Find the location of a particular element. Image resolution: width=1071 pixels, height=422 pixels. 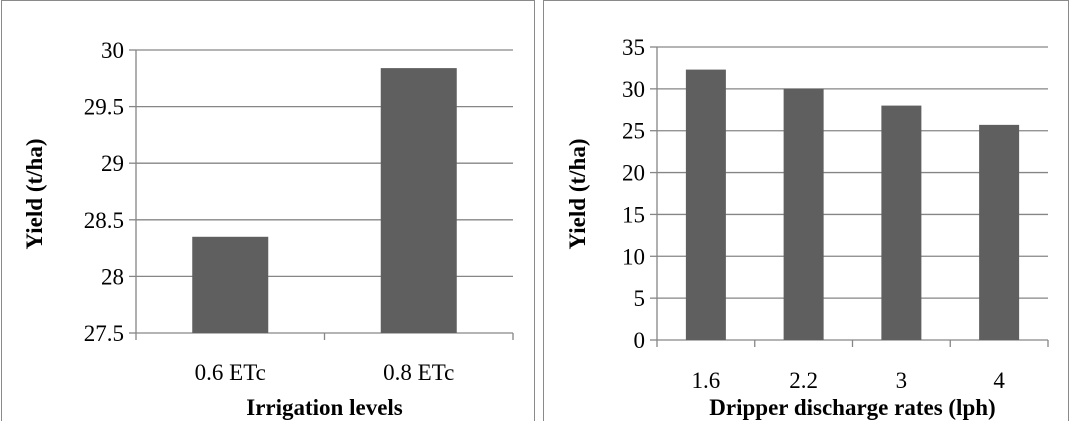

y-tick-label: 35 is located at coordinates (633, 47).